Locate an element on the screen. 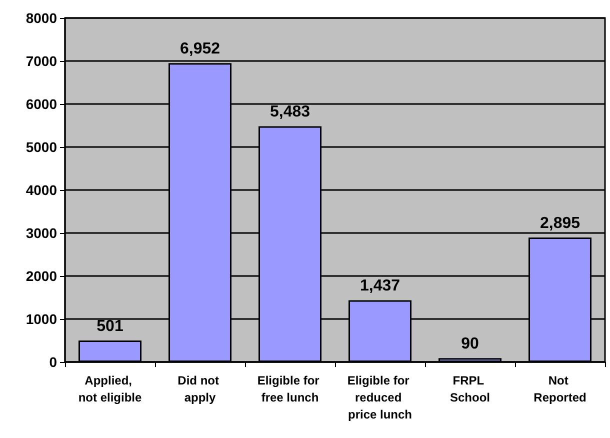 Image resolution: width=610 pixels, height=438 pixels. data-label: 2,895 is located at coordinates (560, 223).